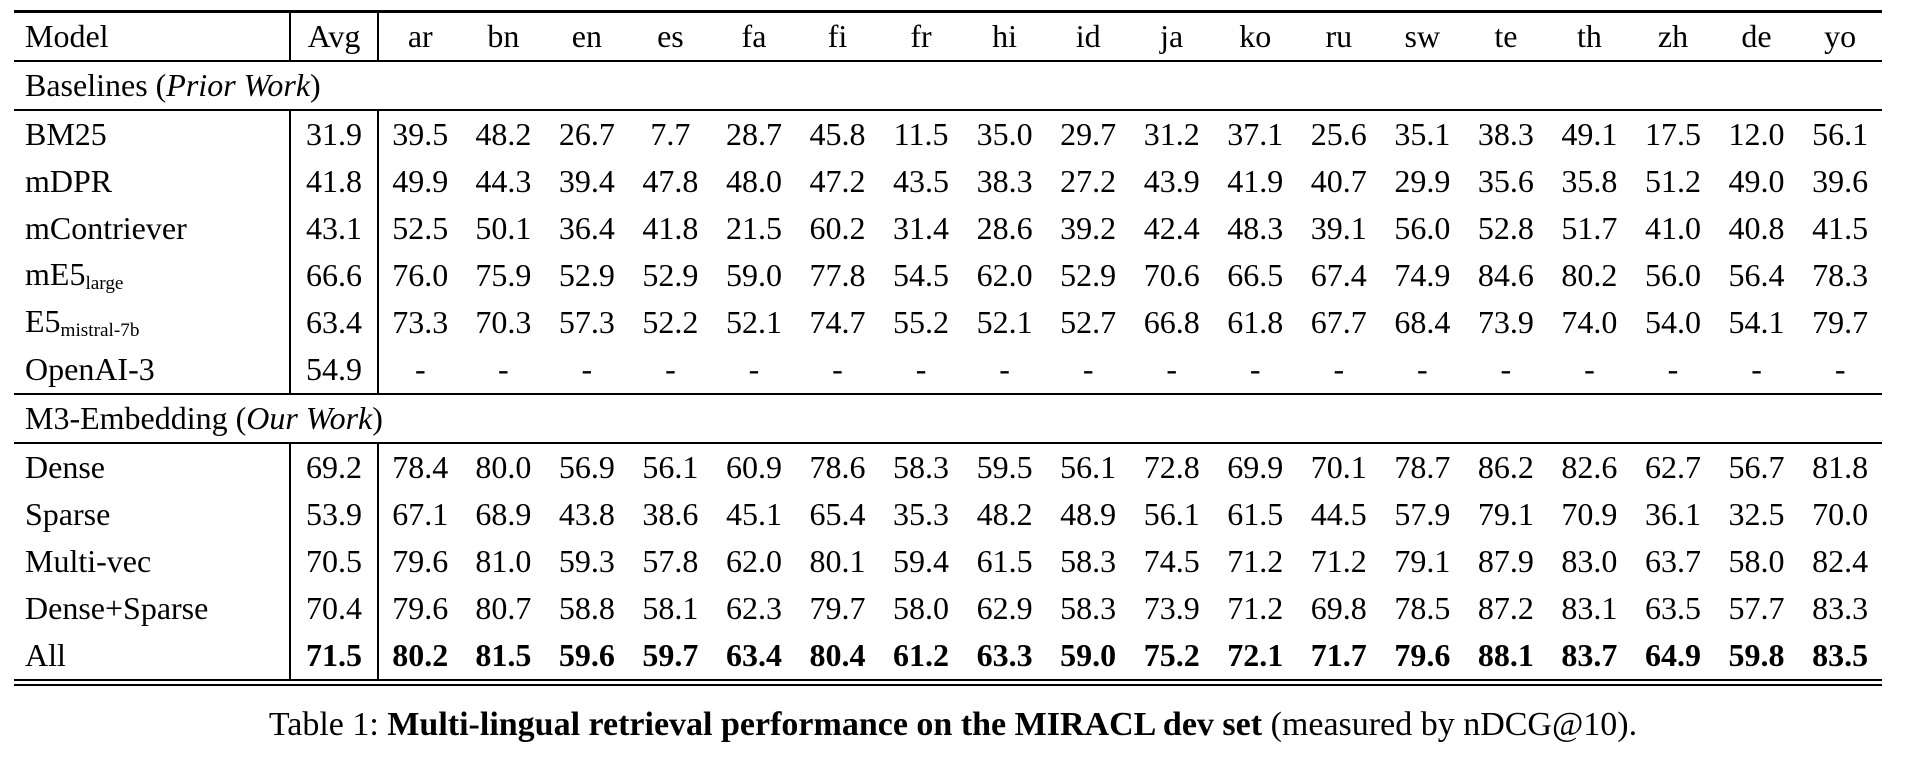 The height and width of the screenshot is (766, 1906). Describe the element at coordinates (1840, 275) in the screenshot. I see `value-cell: 78.3` at that location.